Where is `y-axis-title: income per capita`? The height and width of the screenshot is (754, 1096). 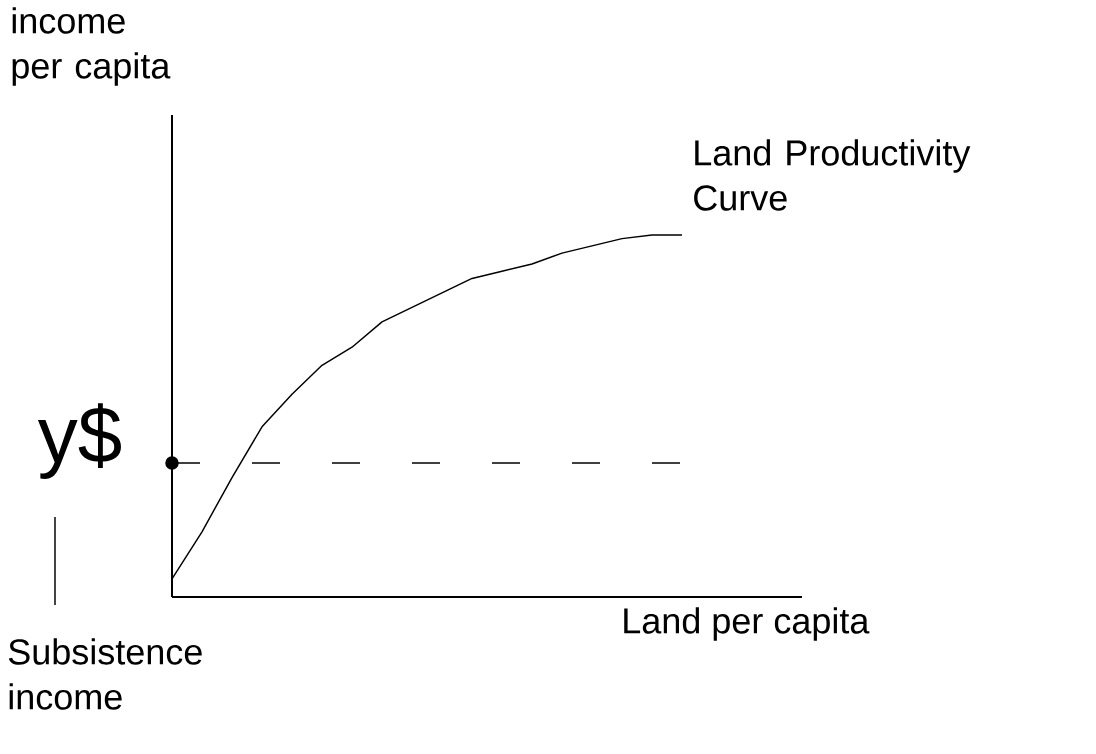 y-axis-title: income per capita is located at coordinates (91, 46).